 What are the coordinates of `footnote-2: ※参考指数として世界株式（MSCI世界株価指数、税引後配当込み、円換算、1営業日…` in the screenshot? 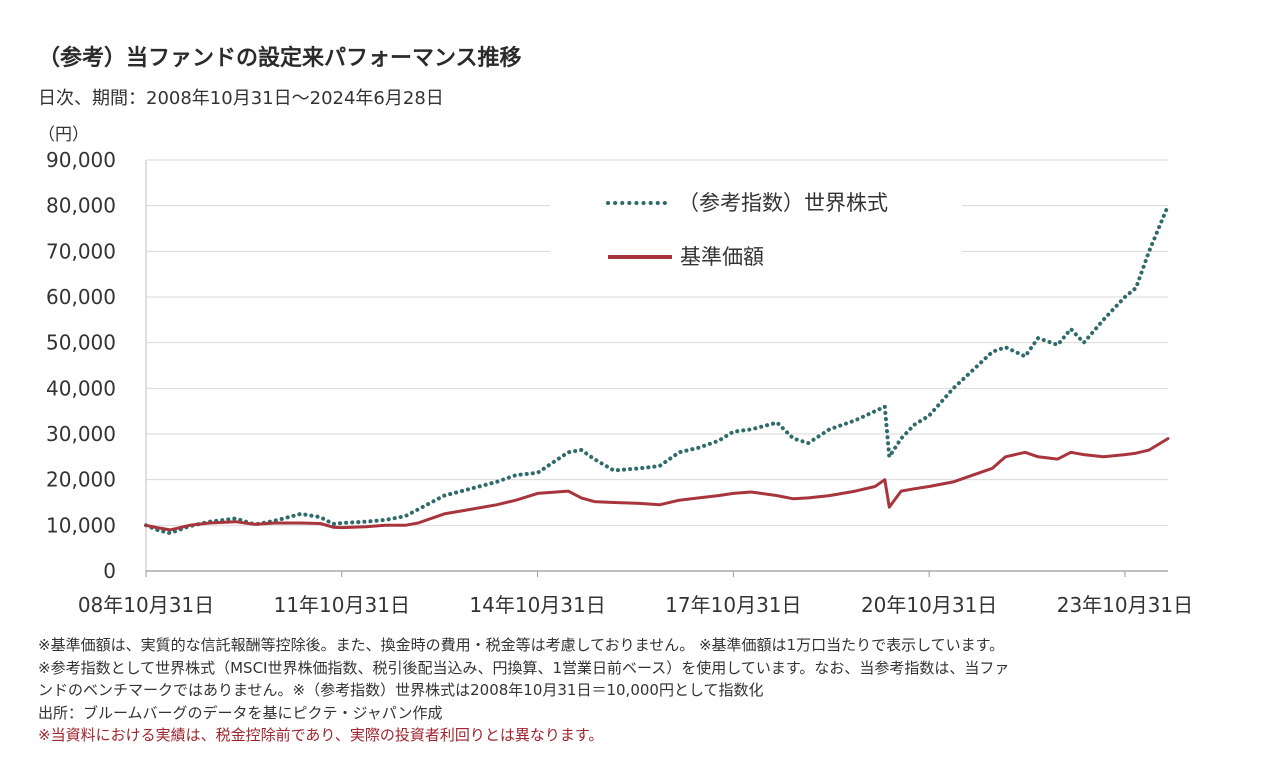 It's located at (524, 667).